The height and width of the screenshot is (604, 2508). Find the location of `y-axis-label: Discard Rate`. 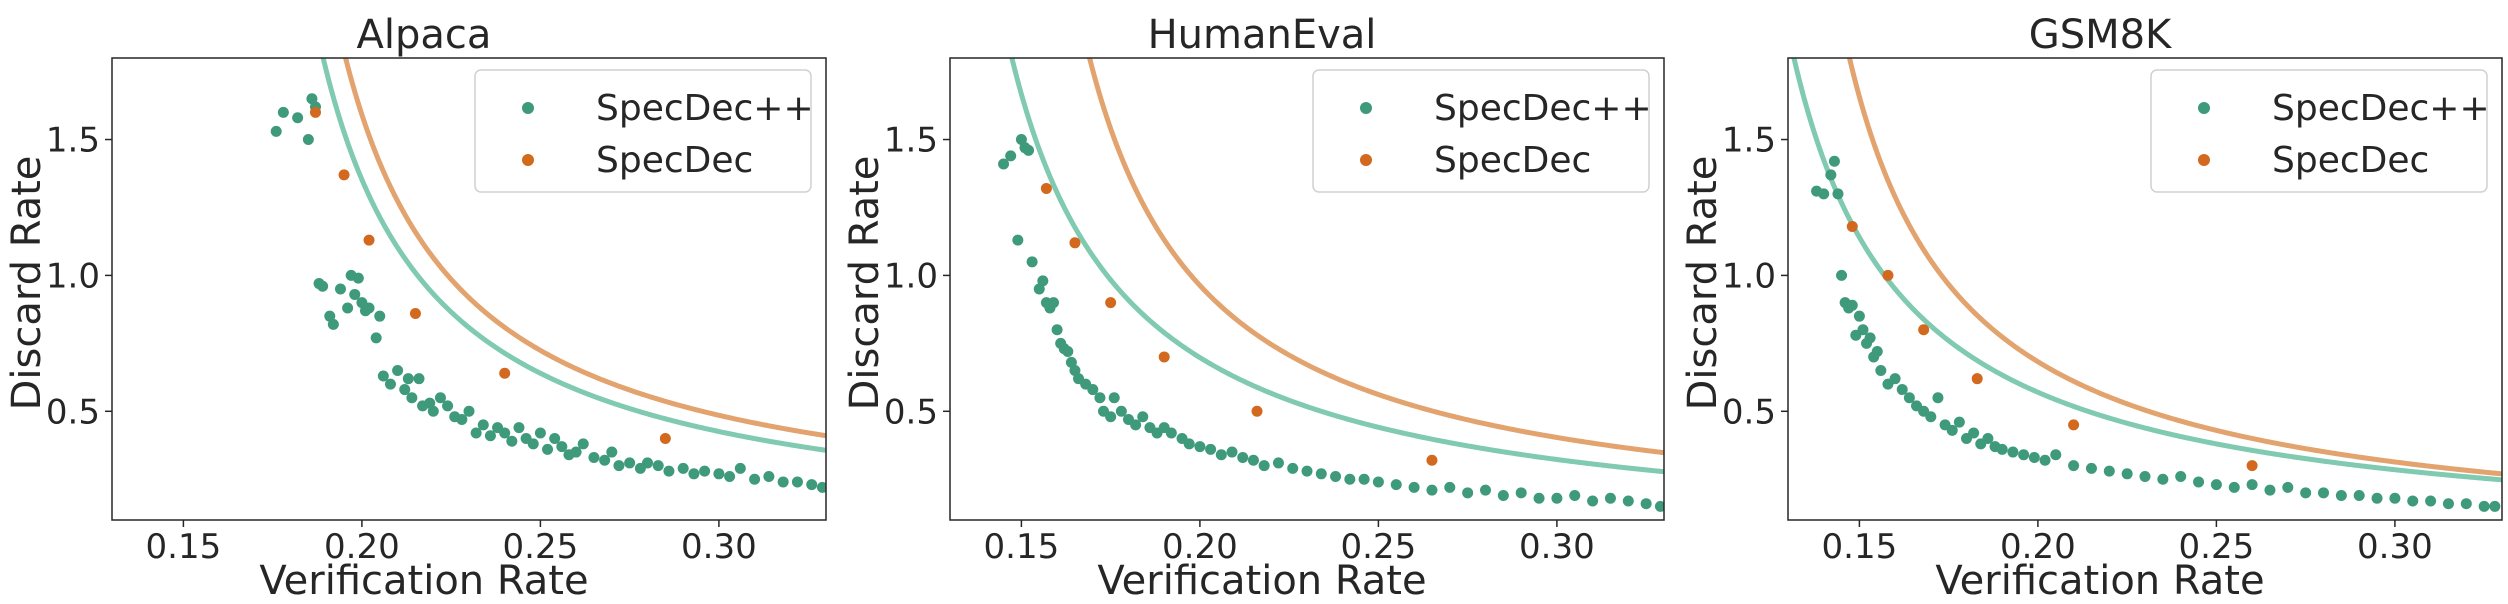

y-axis-label: Discard Rate is located at coordinates (27, 283).